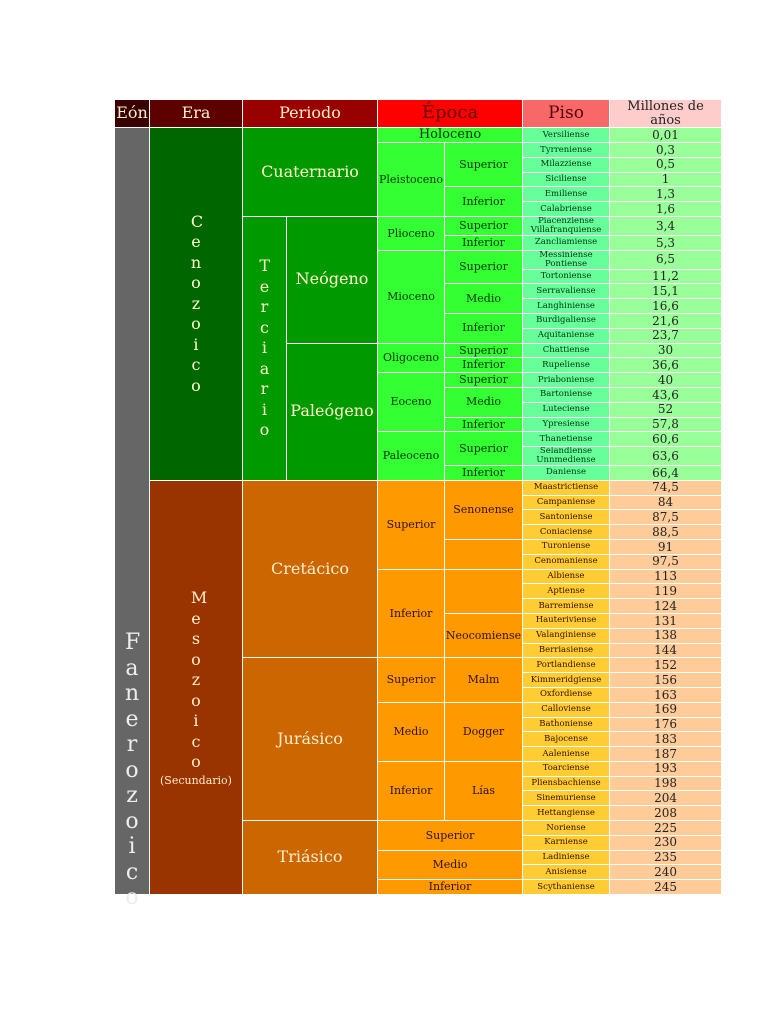 This screenshot has width=768, height=1024. I want to click on piso-cell: Portlandiense, so click(566, 665).